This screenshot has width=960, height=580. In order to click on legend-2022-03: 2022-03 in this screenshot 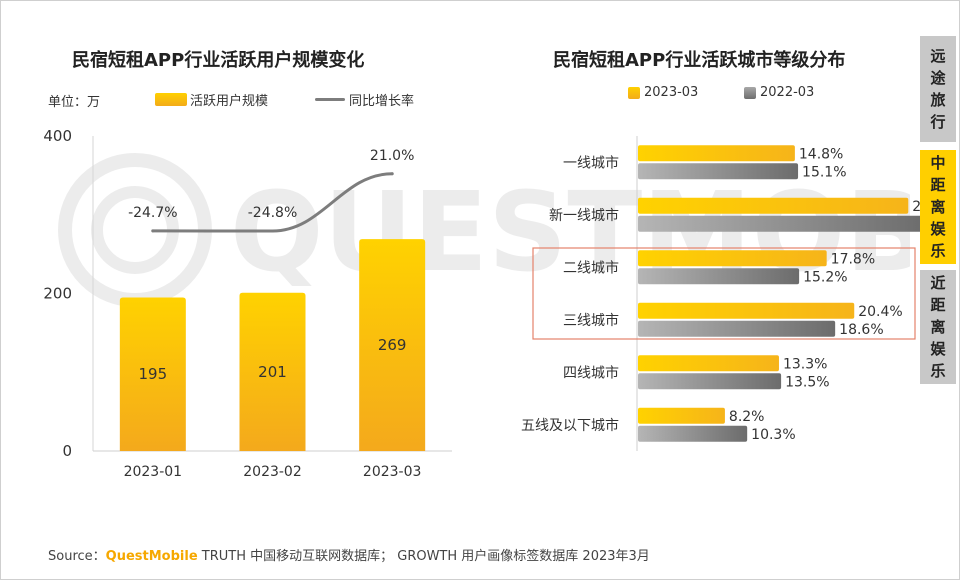, I will do `click(779, 92)`.